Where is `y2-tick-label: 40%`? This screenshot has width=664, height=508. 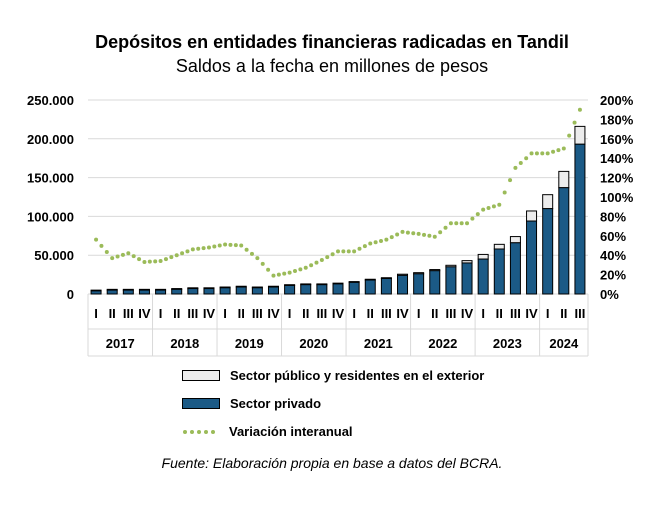 y2-tick-label: 40% is located at coordinates (613, 255).